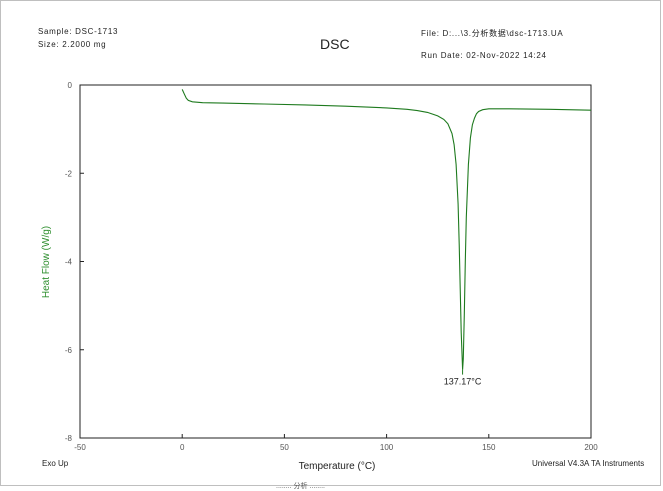  What do you see at coordinates (69, 262) in the screenshot?
I see `y-tick-label: -4` at bounding box center [69, 262].